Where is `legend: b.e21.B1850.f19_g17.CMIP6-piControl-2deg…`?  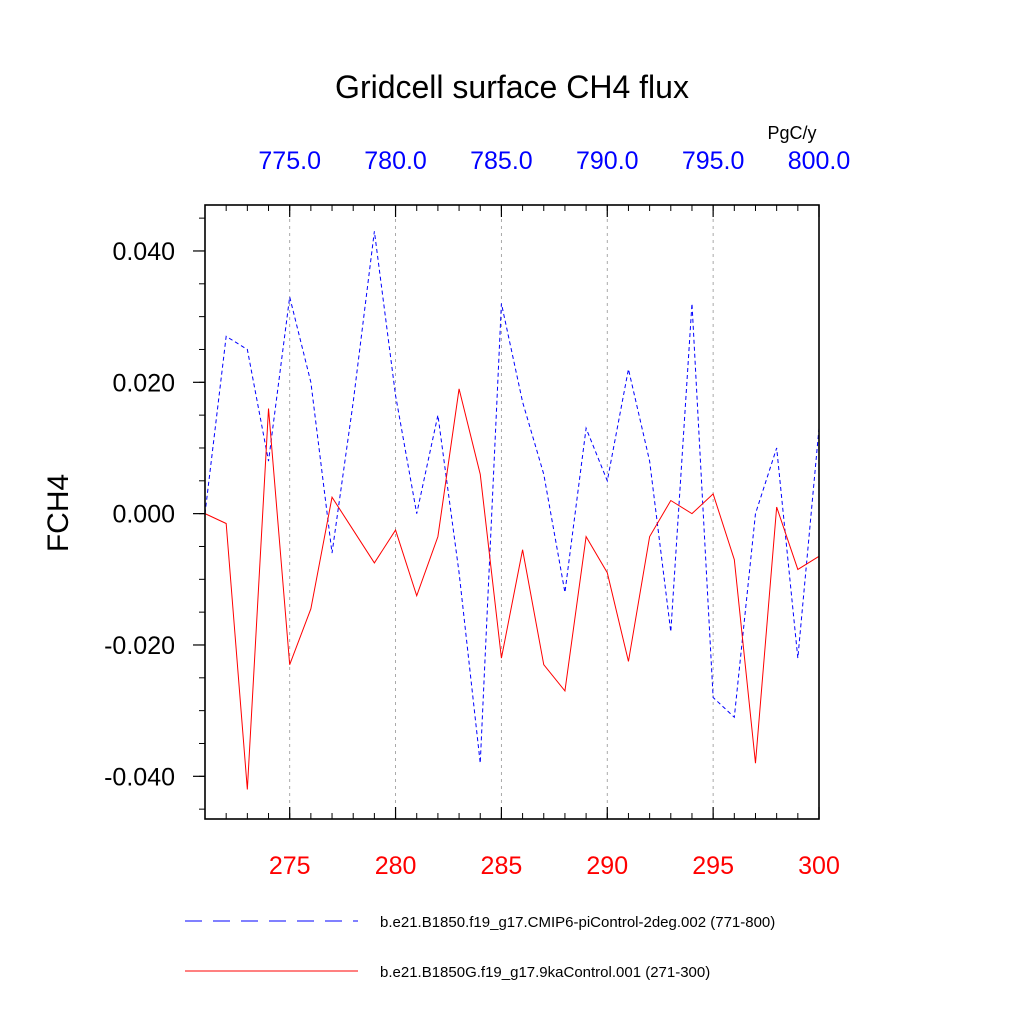
legend: b.e21.B1850.f19_g17.CMIP6-piControl-2deg… is located at coordinates (480, 947).